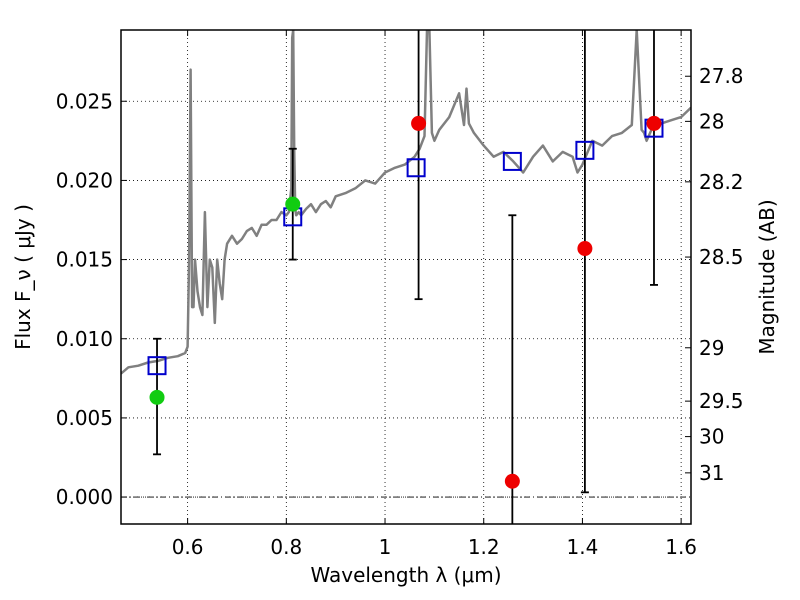  What do you see at coordinates (711, 121) in the screenshot?
I see `mag-tick-label: 28` at bounding box center [711, 121].